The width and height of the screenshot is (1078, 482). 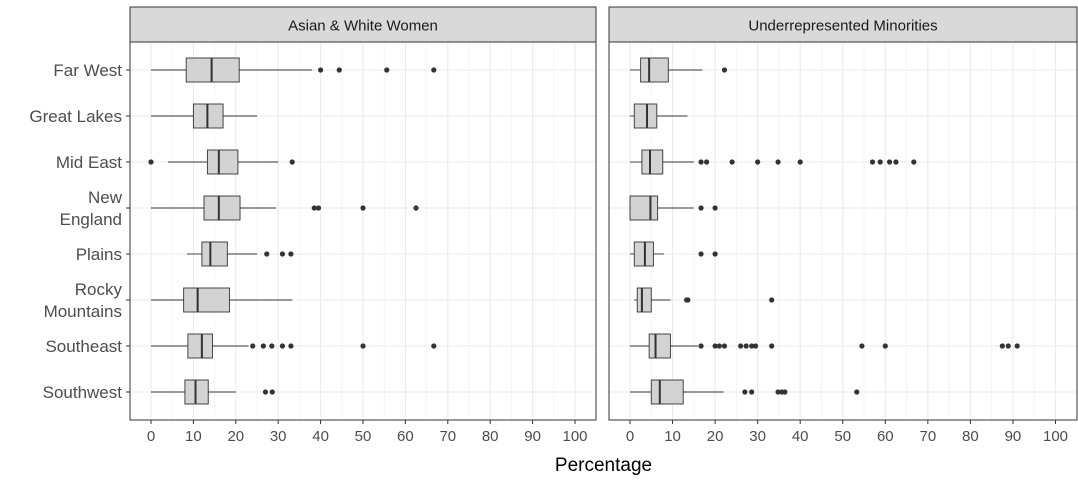 I want to click on x-tick-label: 90, so click(x=532, y=436).